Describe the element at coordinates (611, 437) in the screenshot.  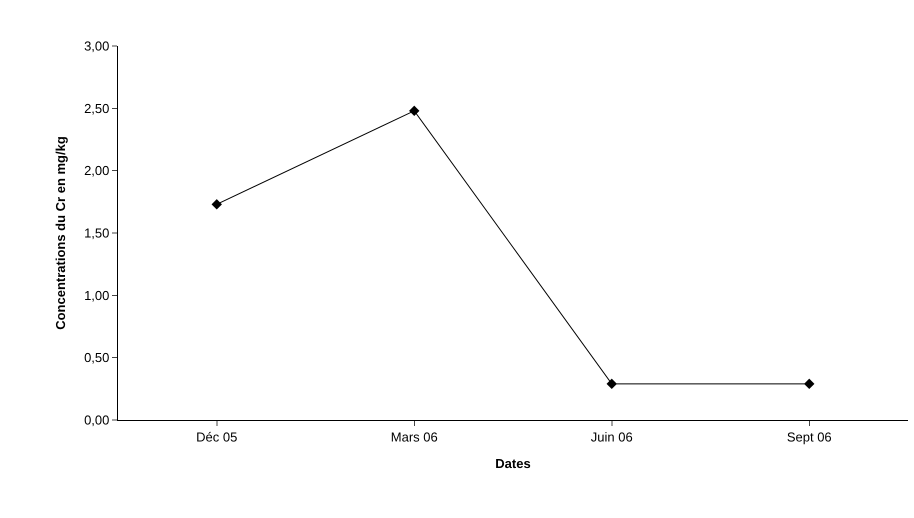
I see `x-tick-label: Juin 06` at that location.